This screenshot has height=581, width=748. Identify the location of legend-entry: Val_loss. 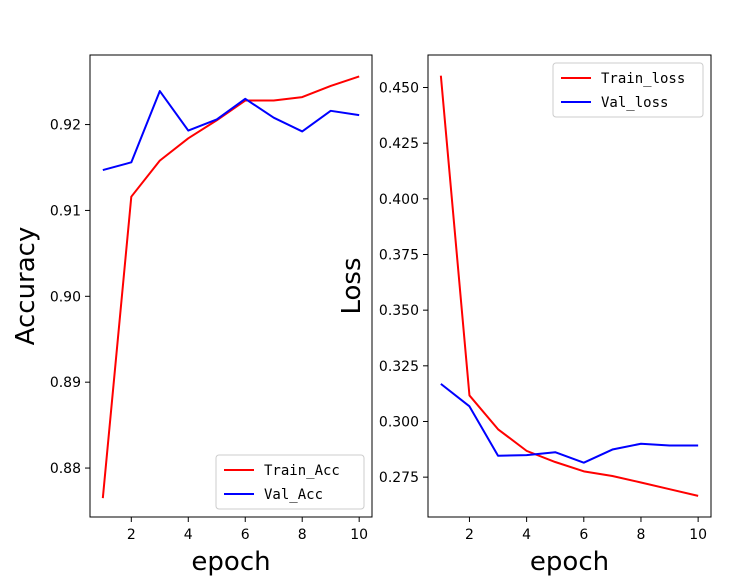
(634, 103).